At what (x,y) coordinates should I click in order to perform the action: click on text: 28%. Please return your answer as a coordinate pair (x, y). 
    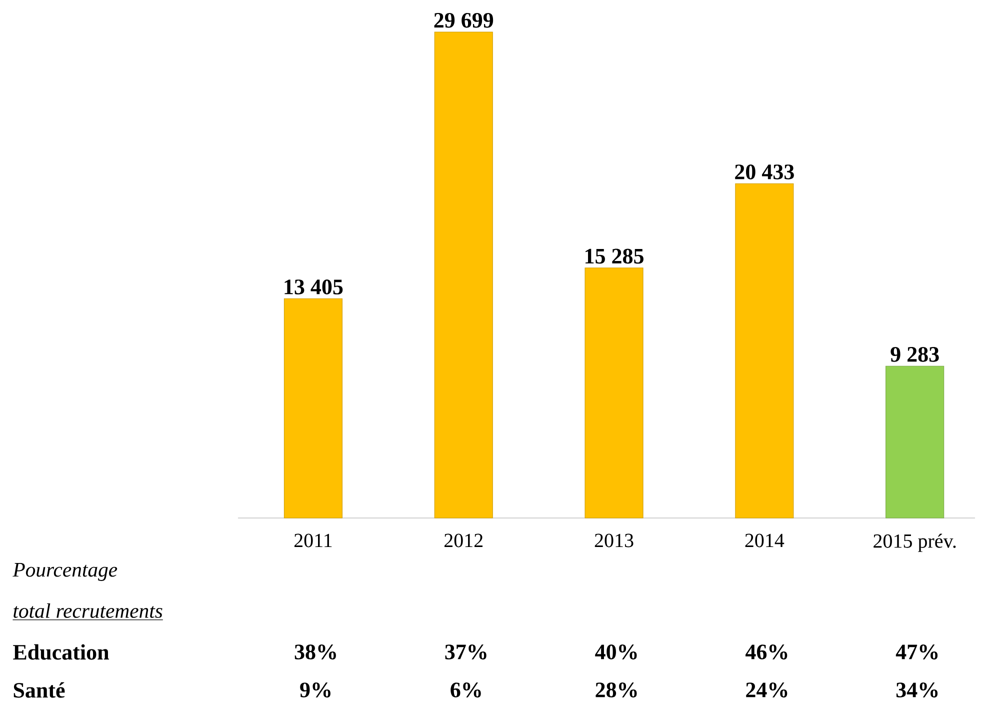
    Looking at the image, I should click on (616, 690).